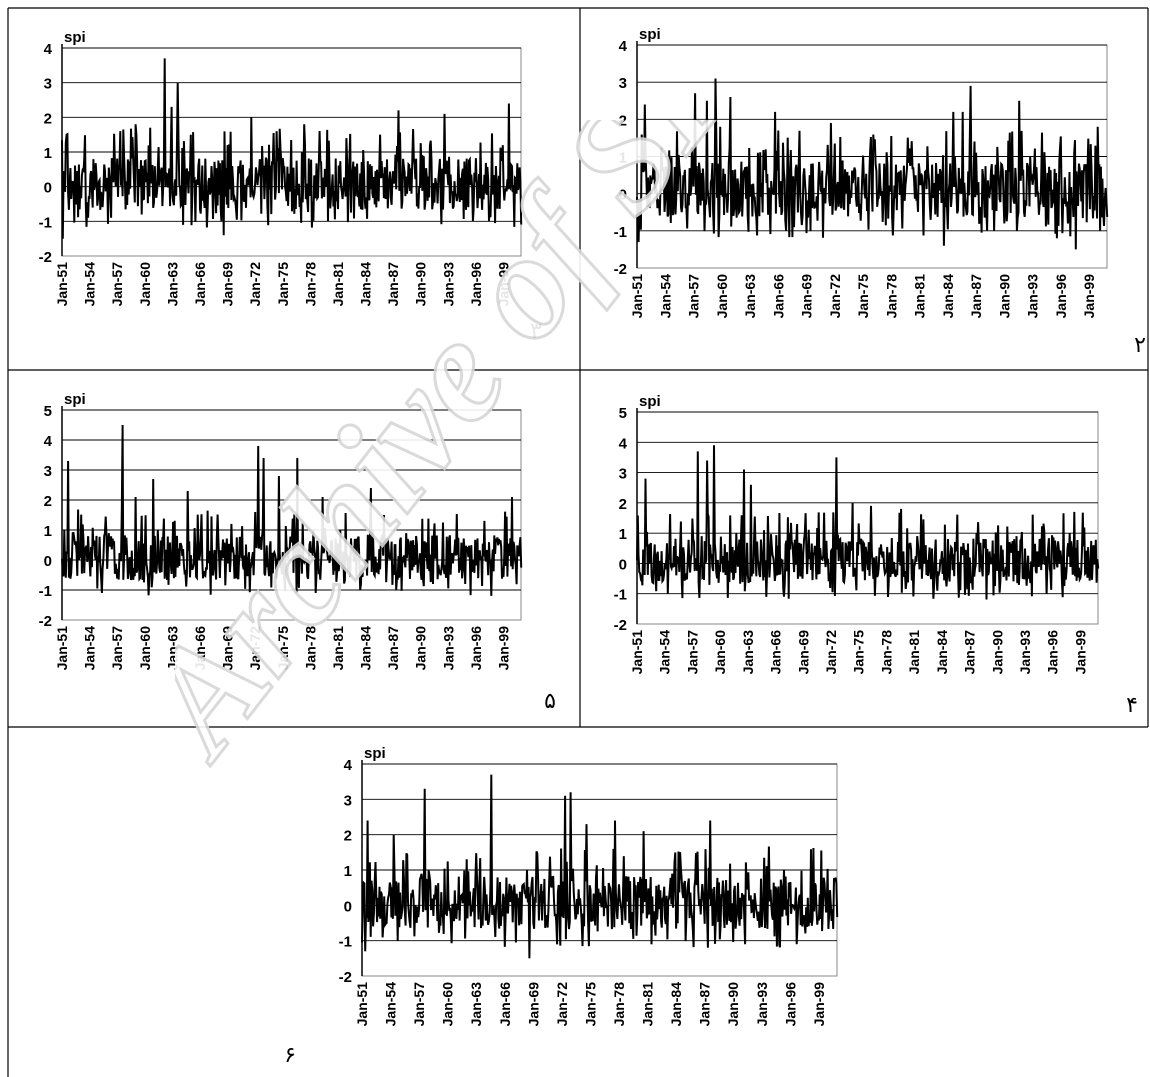 This screenshot has height=1077, width=1150. What do you see at coordinates (623, 413) in the screenshot?
I see `y-tick-label: 5` at bounding box center [623, 413].